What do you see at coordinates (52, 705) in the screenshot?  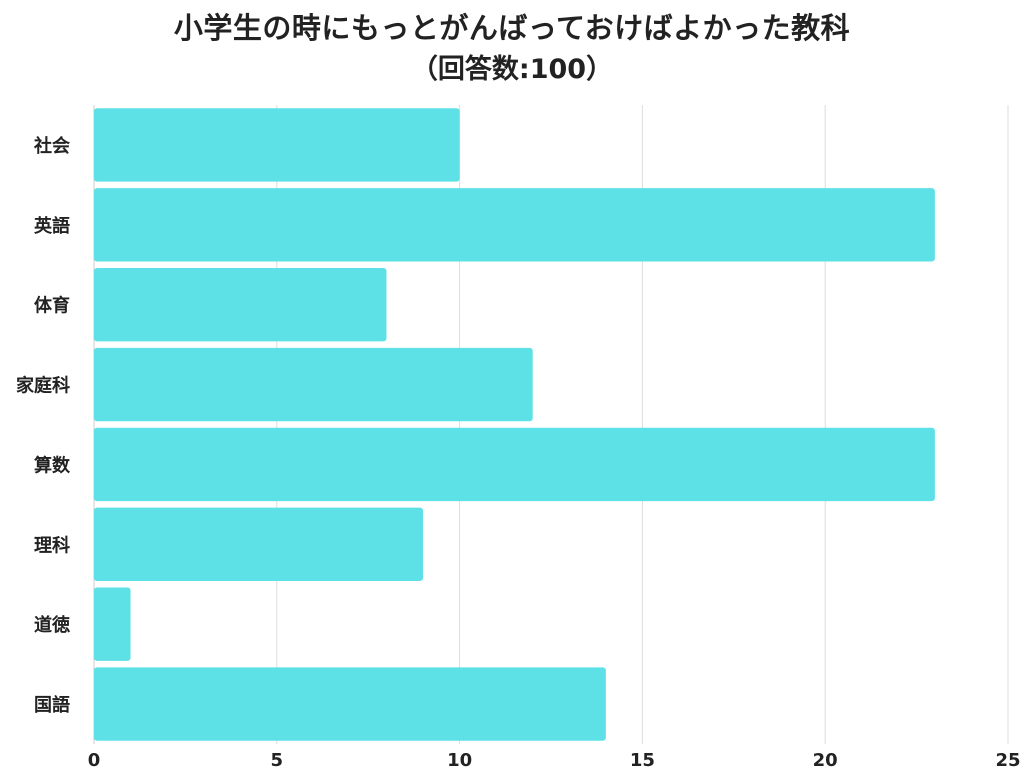 I see `category-label-7: 国語` at bounding box center [52, 705].